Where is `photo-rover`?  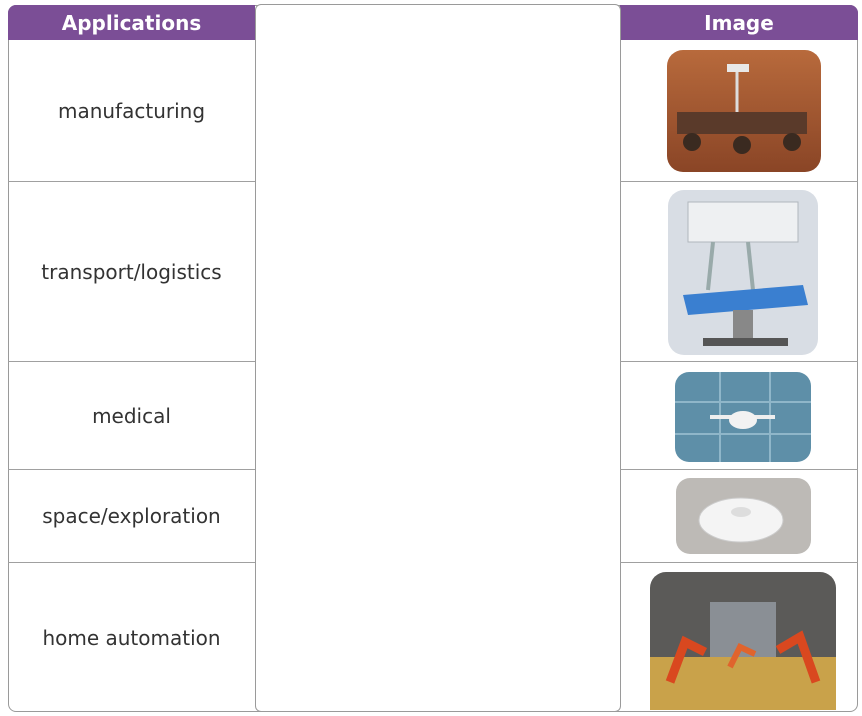
photo-rover is located at coordinates (744, 111).